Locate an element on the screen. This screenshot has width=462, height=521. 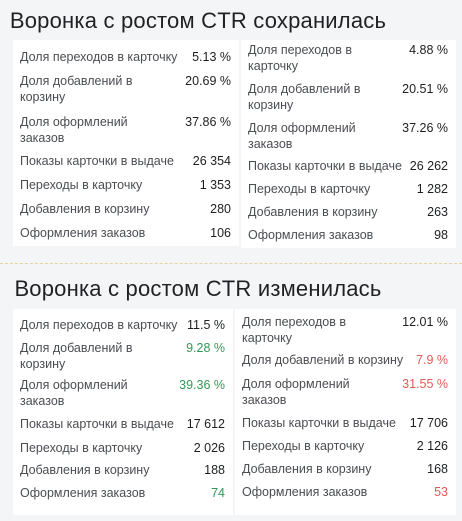
metric-row: Доля оформлений заказов 37.26 % is located at coordinates (348, 136).